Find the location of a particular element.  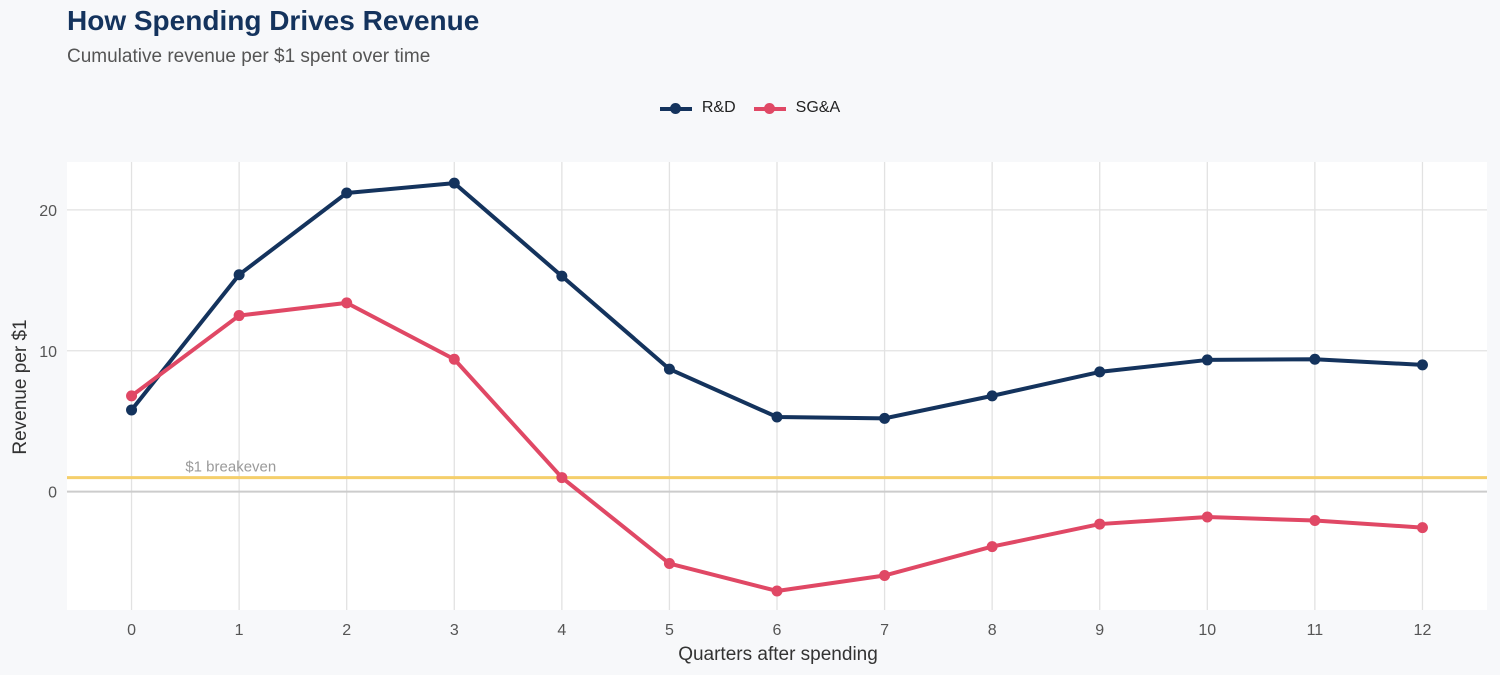

reference-lines: $1 breakeven is located at coordinates (777, 476).